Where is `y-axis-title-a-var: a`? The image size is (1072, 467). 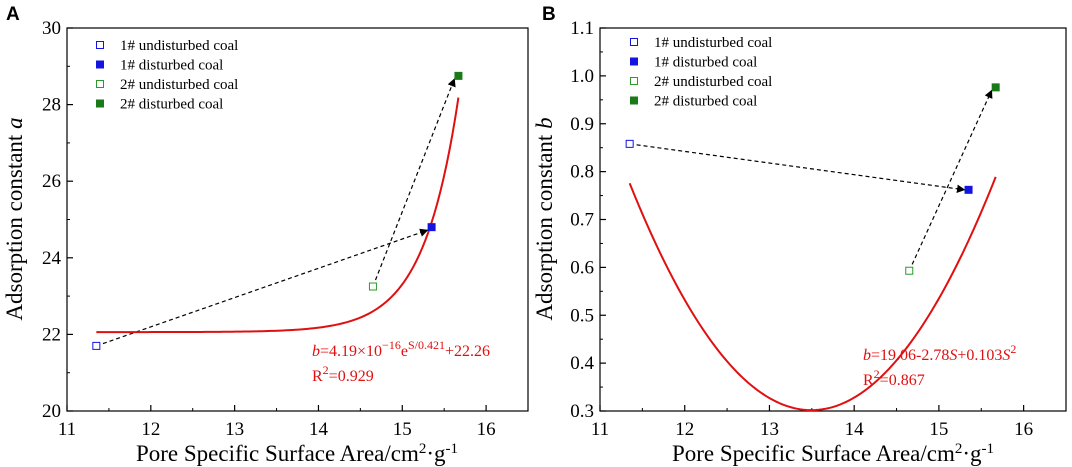 y-axis-title-a-var: a is located at coordinates (14, 123).